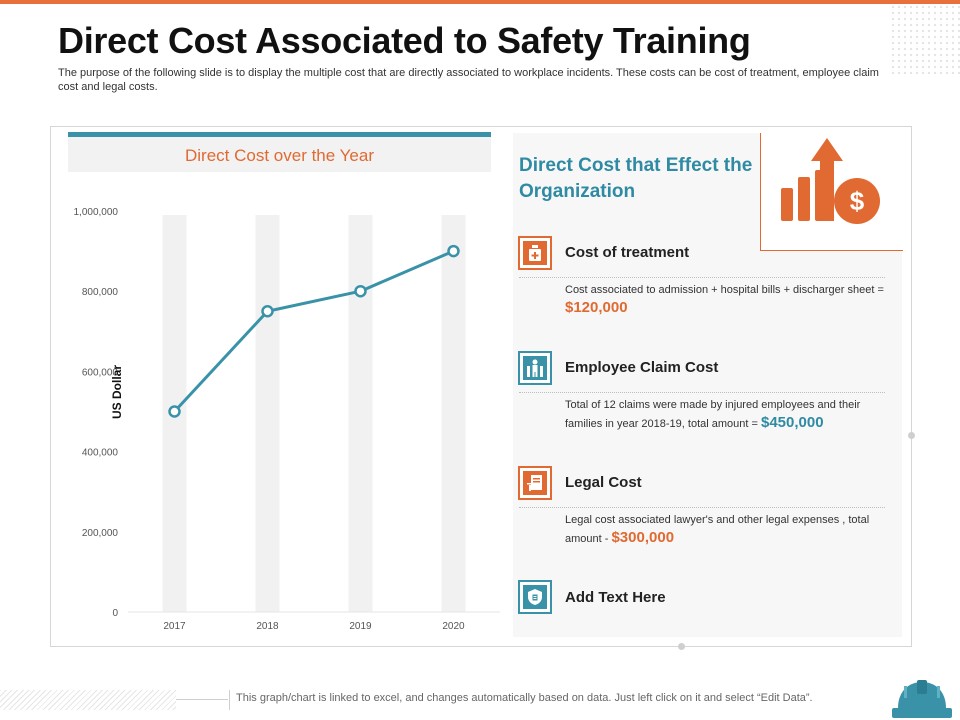  Describe the element at coordinates (100, 372) in the screenshot. I see `y-tick-label: 600,000` at that location.